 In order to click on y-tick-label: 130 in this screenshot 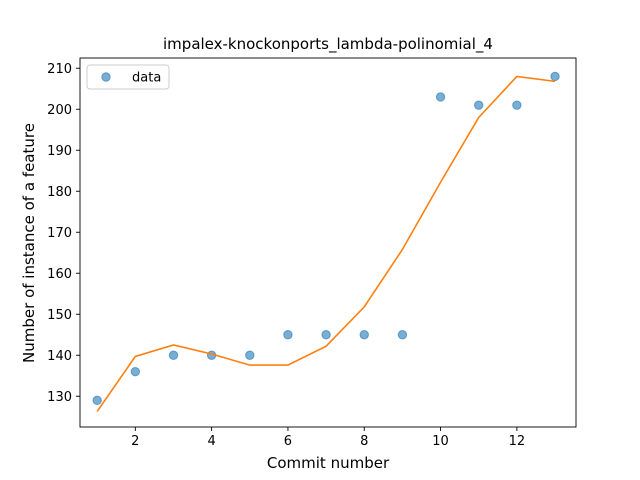, I will do `click(59, 397)`.